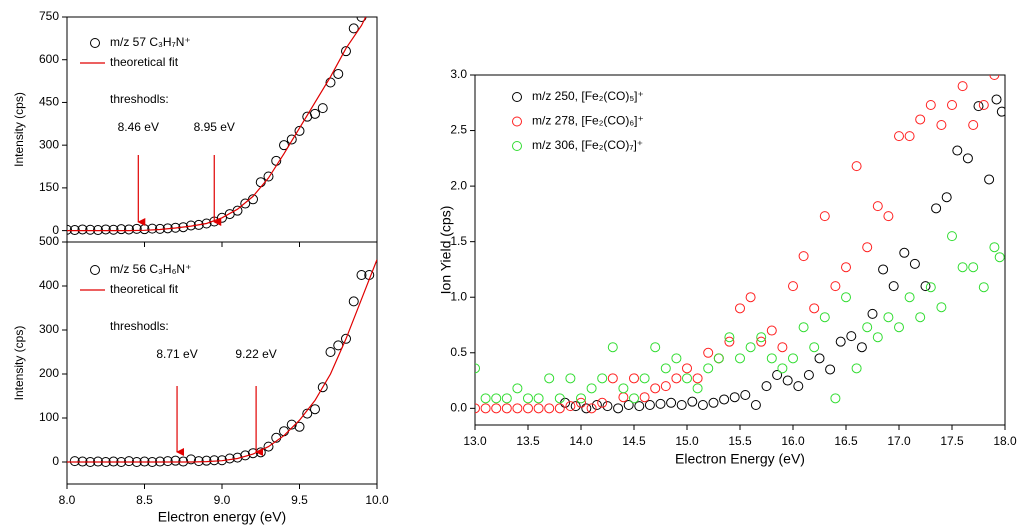  Describe the element at coordinates (475, 441) in the screenshot. I see `x-tick-label: 13.0` at that location.